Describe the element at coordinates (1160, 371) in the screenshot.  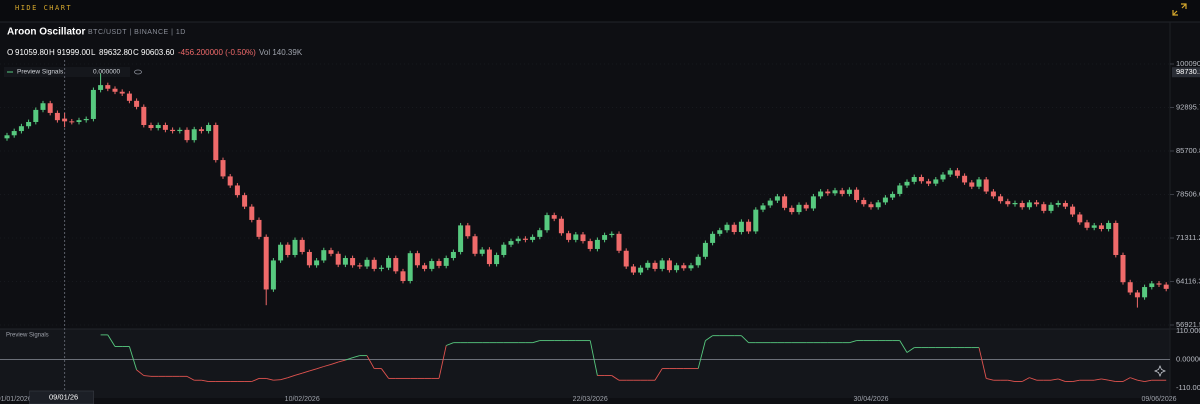
I see `settings-icon` at that location.